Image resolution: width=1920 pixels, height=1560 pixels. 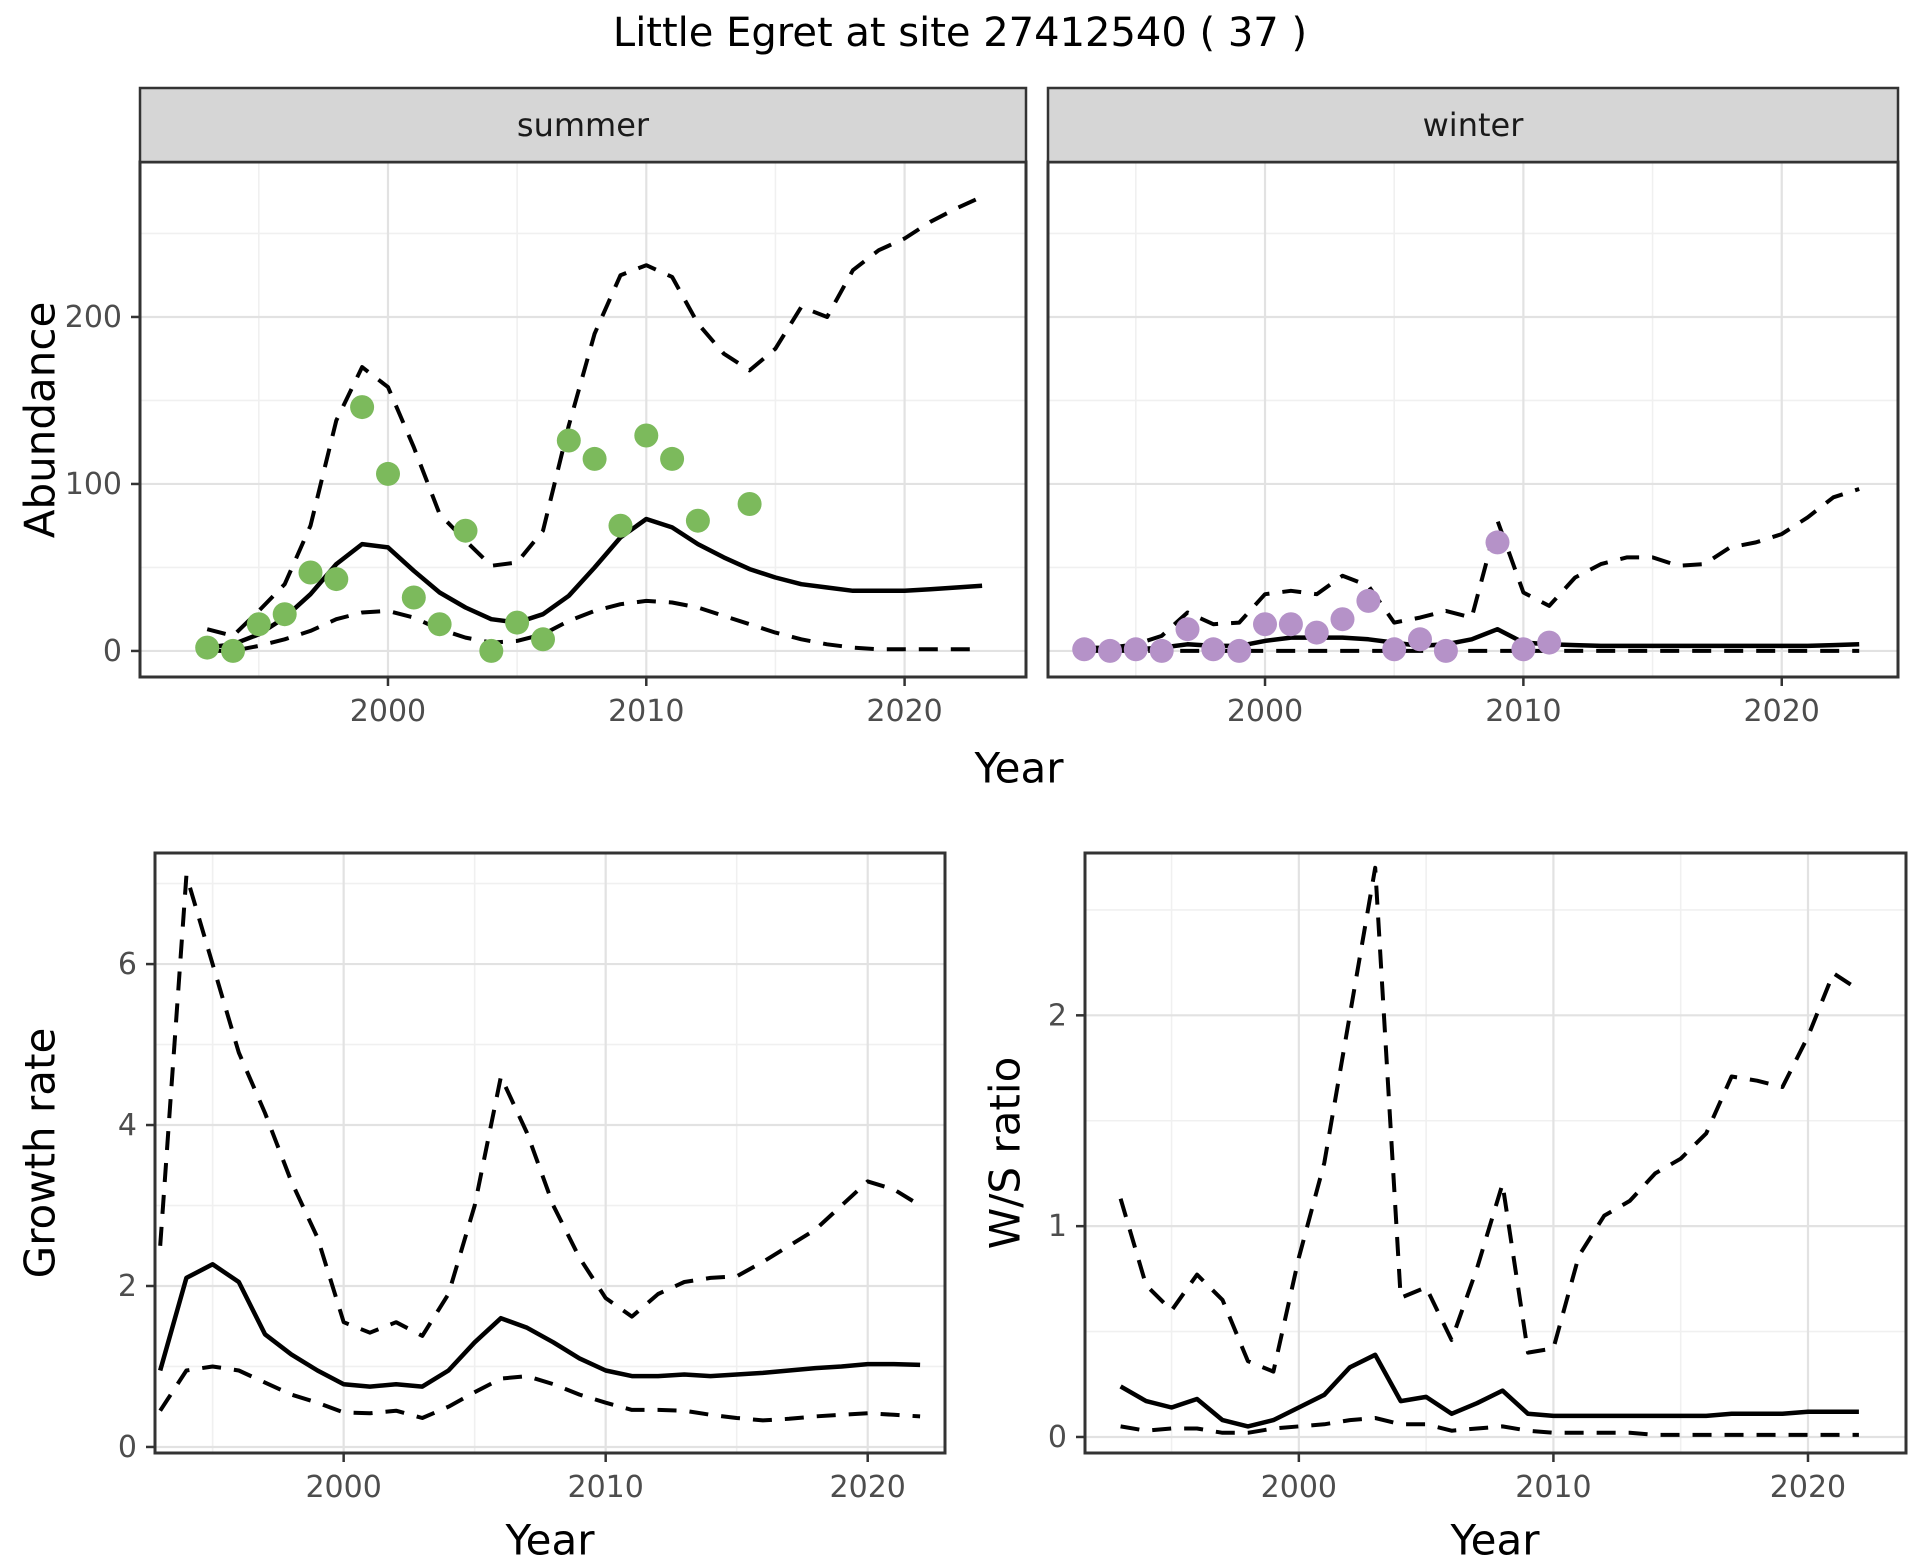 What do you see at coordinates (960, 33) in the screenshot?
I see `figure-title: Little Egret at site 27412540 ( 37 )` at bounding box center [960, 33].